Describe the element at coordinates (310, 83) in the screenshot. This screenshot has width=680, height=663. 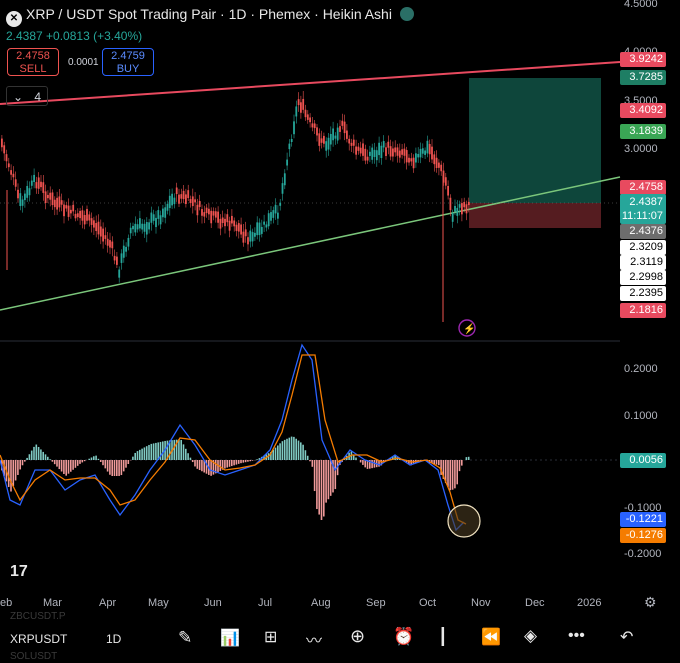
I see `resistance-trendline` at that location.